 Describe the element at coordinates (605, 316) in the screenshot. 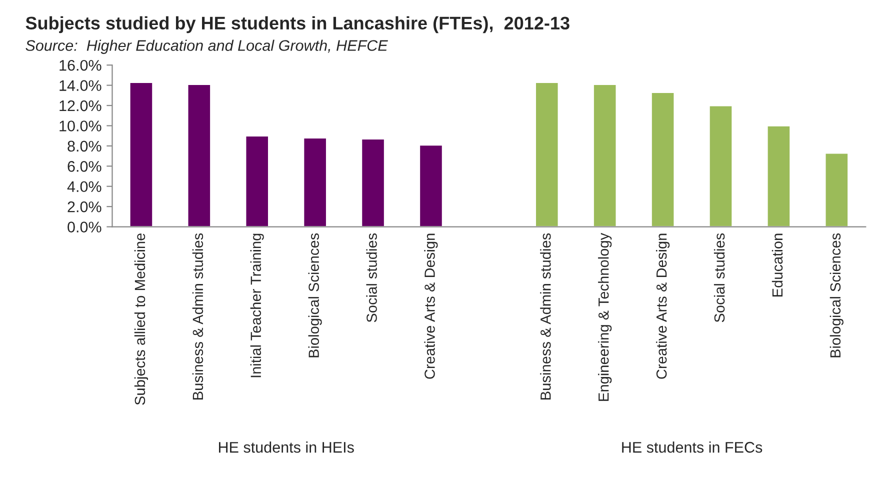

I see `x-tick-label: Engineering & Technology` at that location.